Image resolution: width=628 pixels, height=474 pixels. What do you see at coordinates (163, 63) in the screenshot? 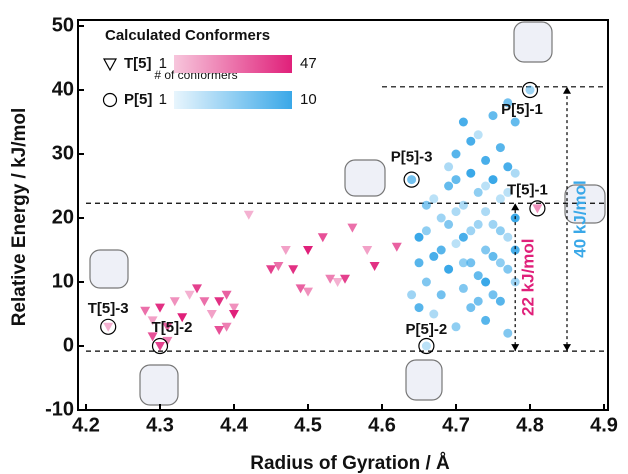
I see `colorbar-min: 1` at bounding box center [163, 63].